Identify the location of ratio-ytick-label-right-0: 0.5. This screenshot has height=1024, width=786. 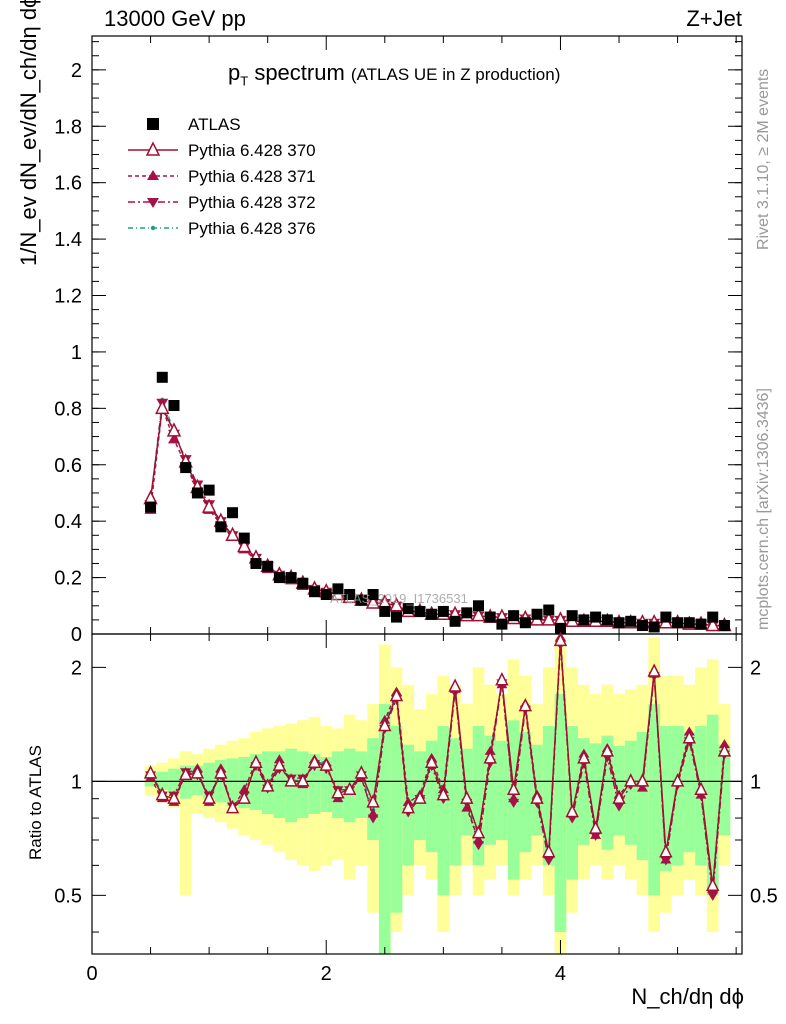
(764, 896).